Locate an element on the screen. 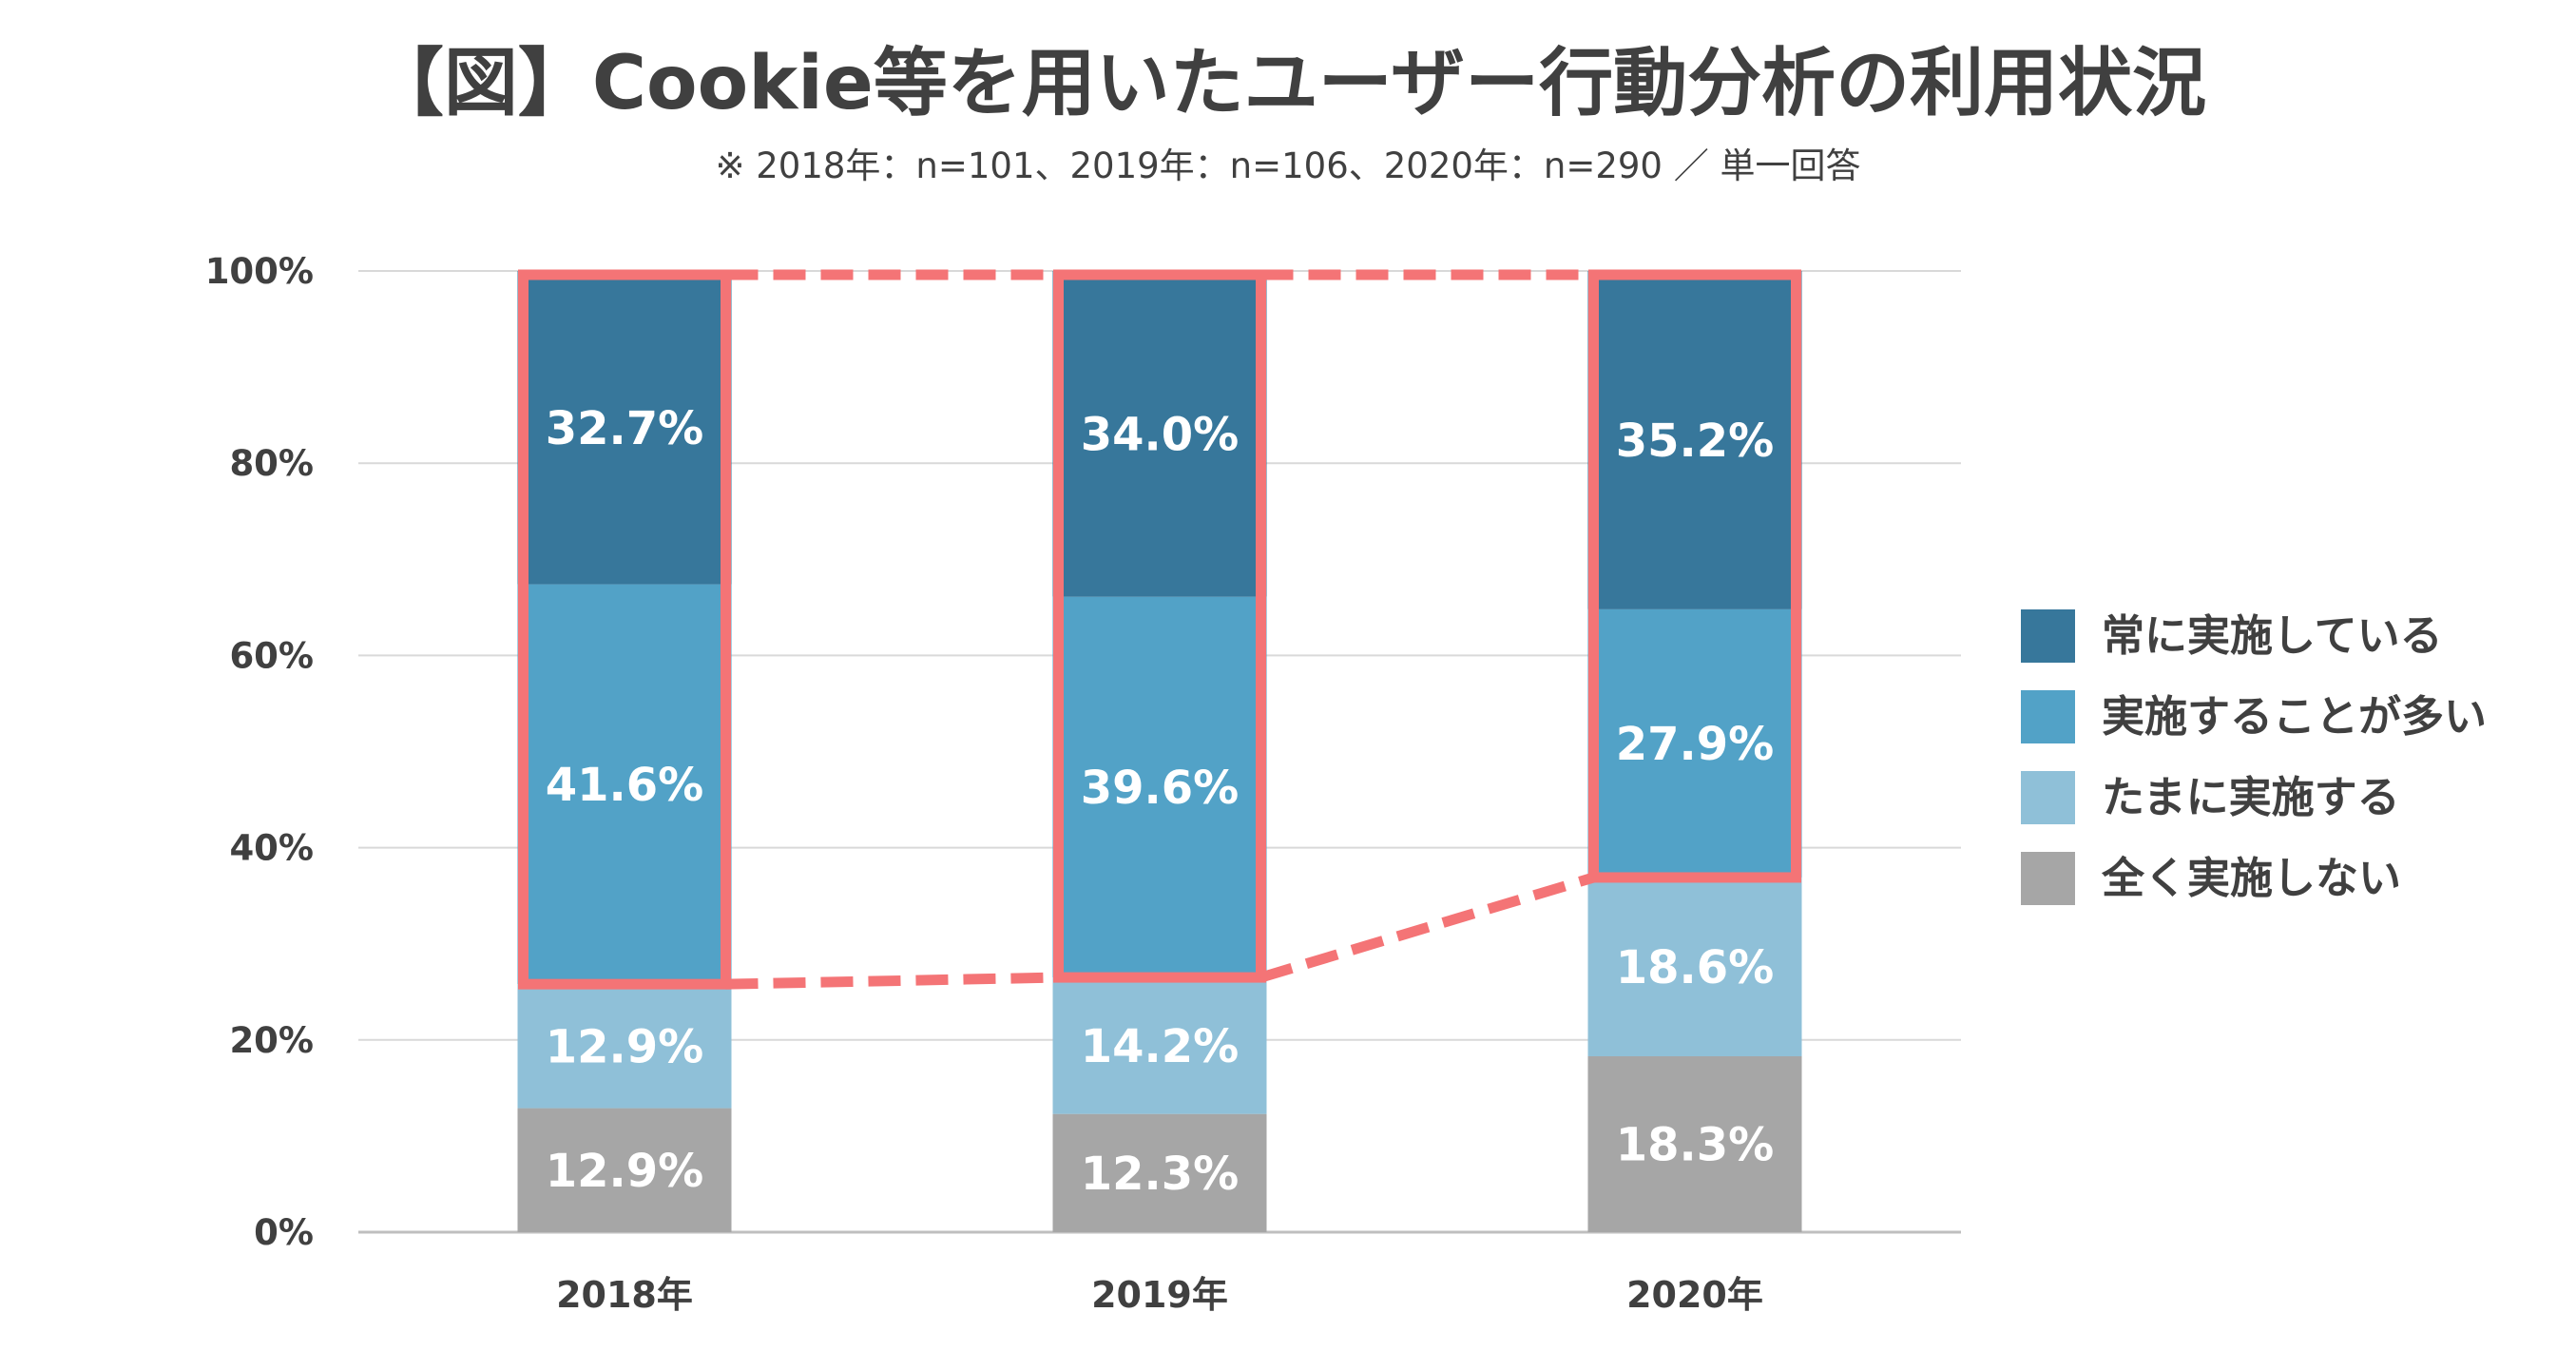  legend-label: 全く実施しない is located at coordinates (2251, 878).